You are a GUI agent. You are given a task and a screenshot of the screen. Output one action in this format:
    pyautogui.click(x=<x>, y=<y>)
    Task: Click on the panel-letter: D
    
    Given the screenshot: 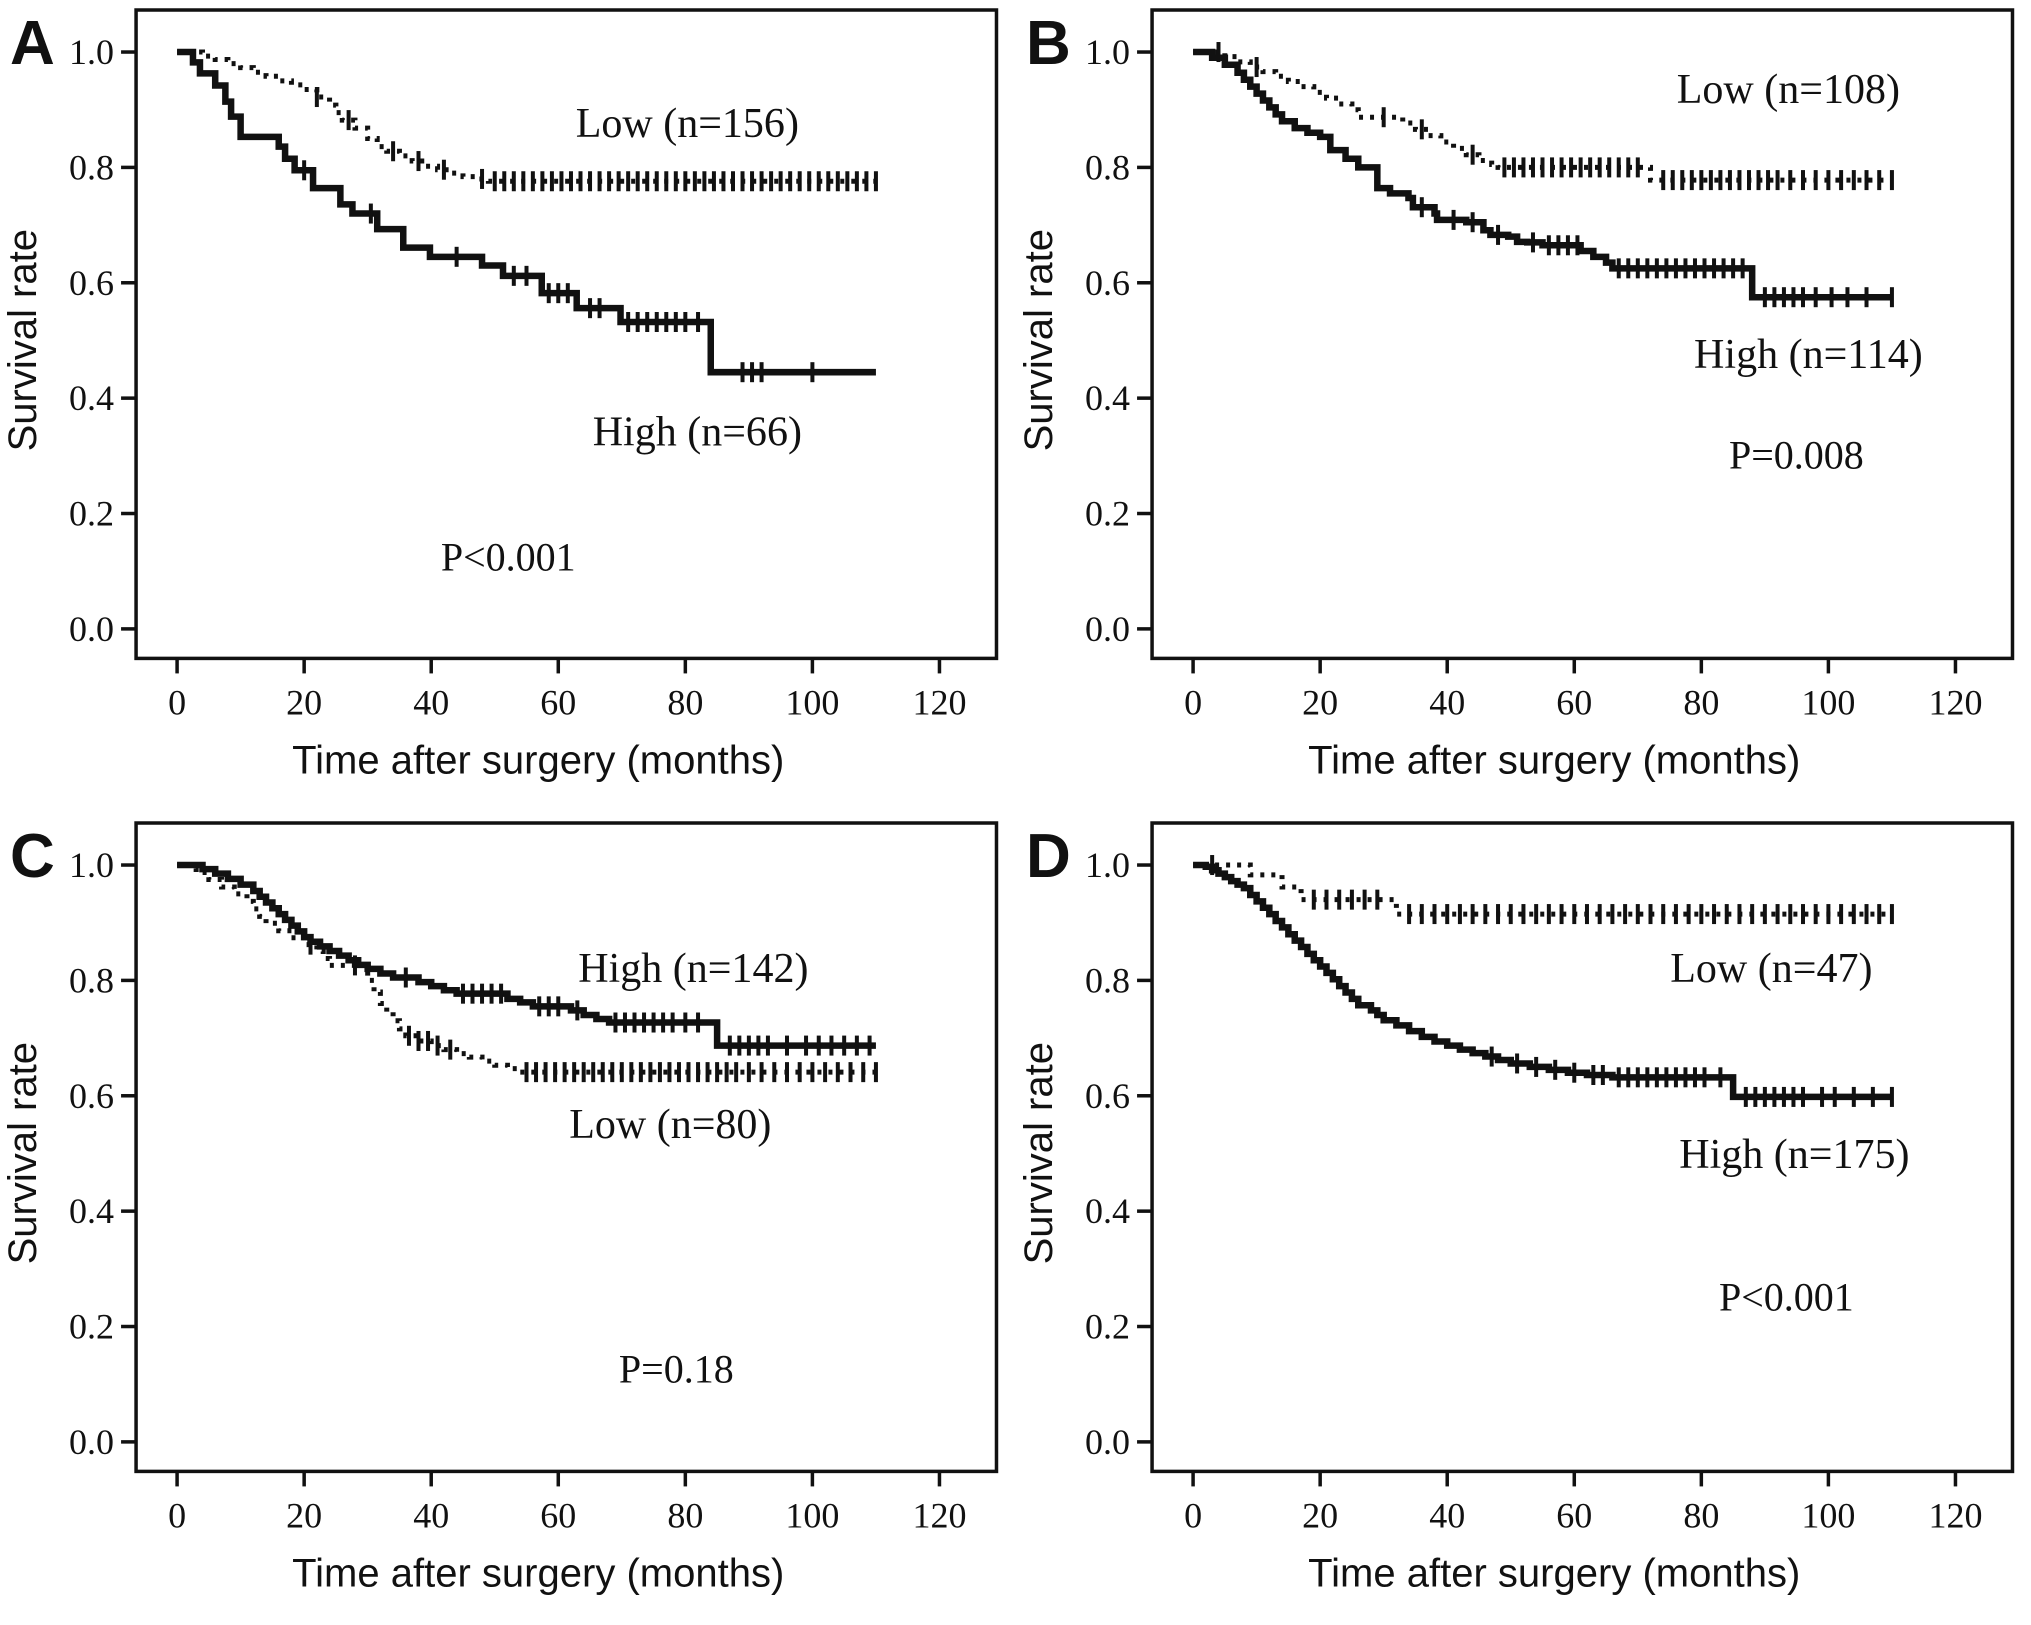 What is the action you would take?
    pyautogui.click(x=1048, y=856)
    